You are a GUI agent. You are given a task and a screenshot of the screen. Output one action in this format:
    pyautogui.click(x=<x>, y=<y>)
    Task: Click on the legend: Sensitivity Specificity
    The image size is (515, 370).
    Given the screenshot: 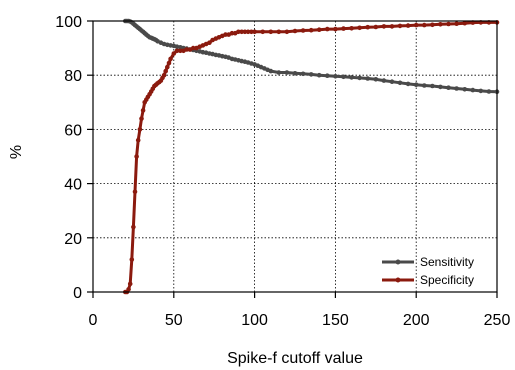 What is the action you would take?
    pyautogui.click(x=428, y=271)
    